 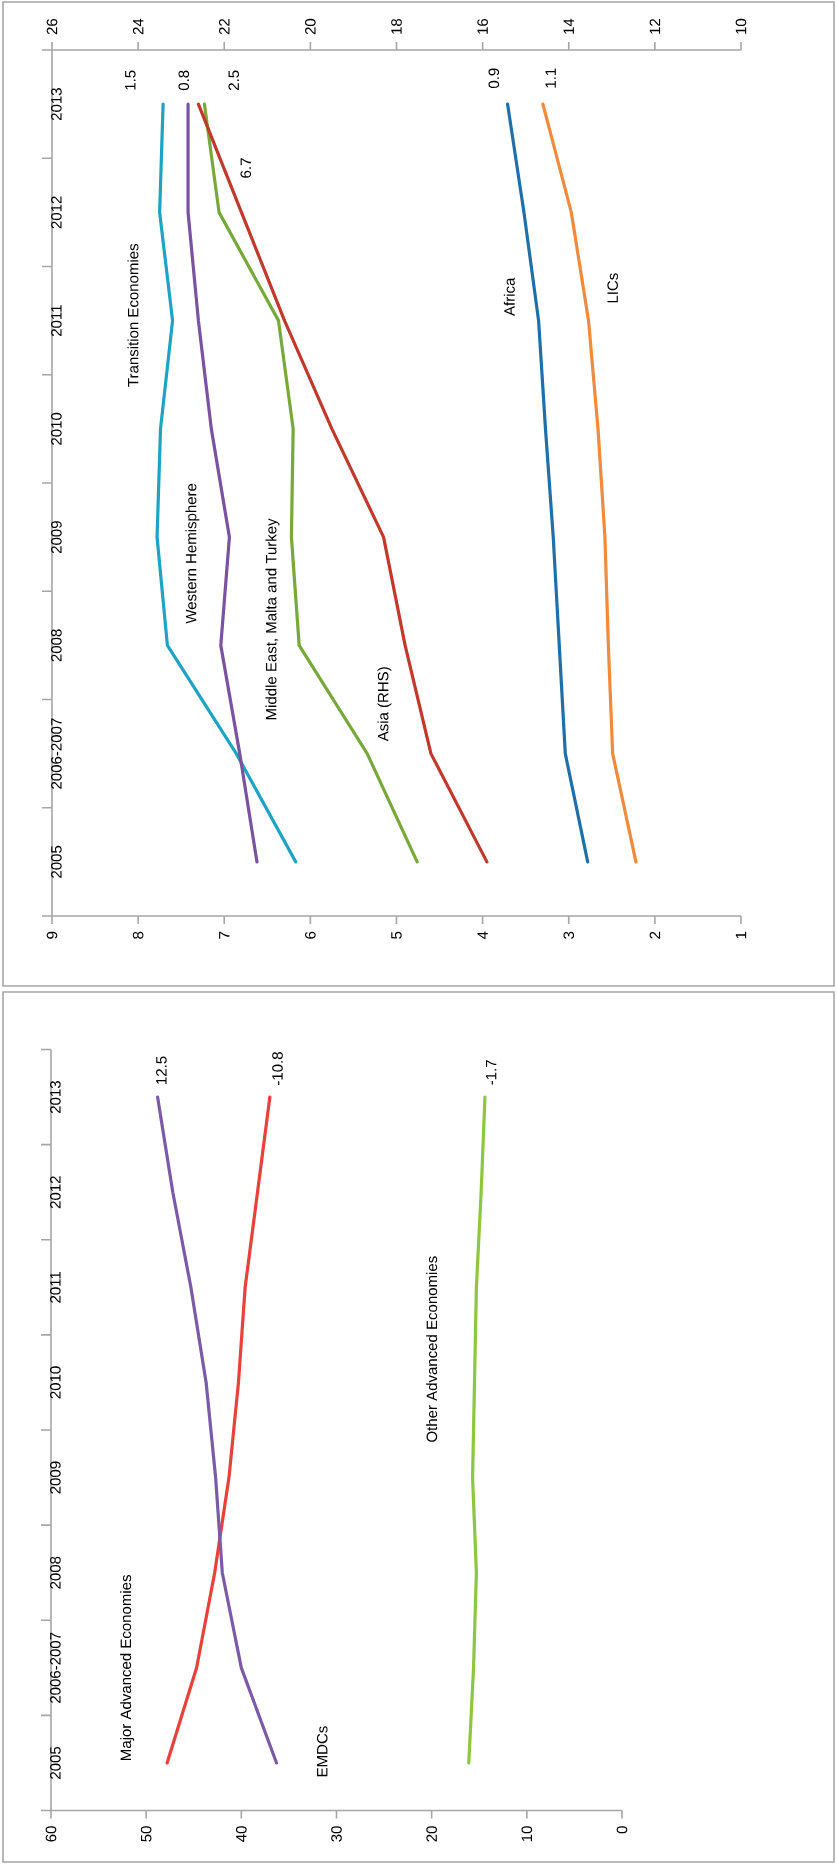 I want to click on annotation: -10.8, so click(x=277, y=1068).